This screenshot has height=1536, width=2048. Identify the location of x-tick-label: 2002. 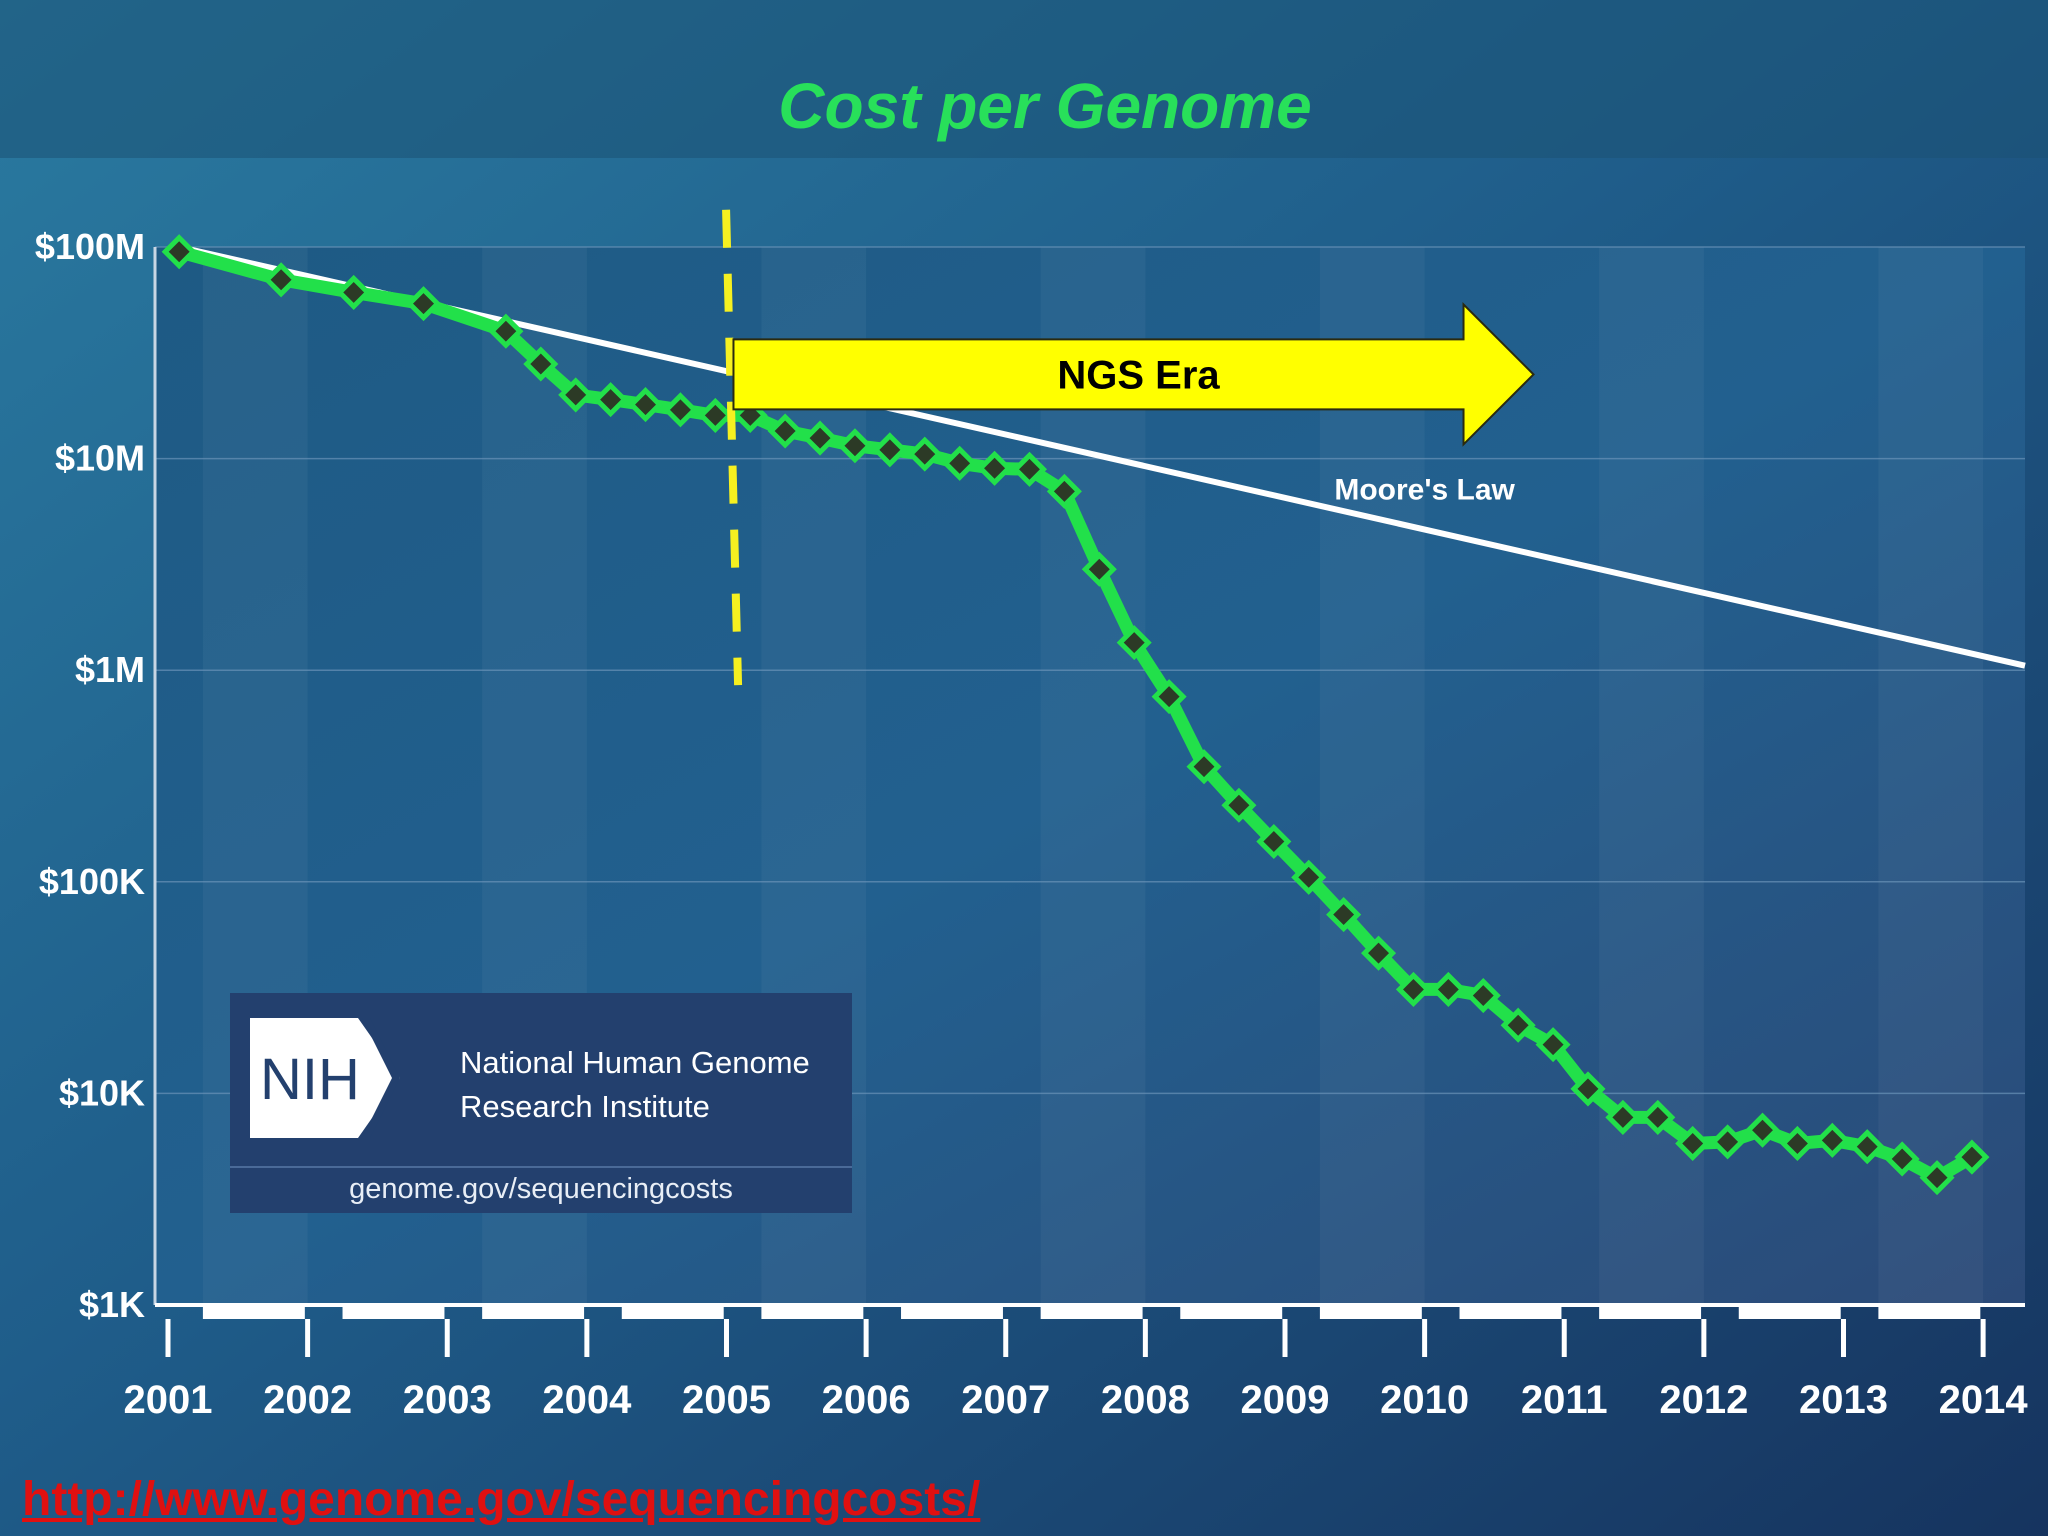
(307, 1400).